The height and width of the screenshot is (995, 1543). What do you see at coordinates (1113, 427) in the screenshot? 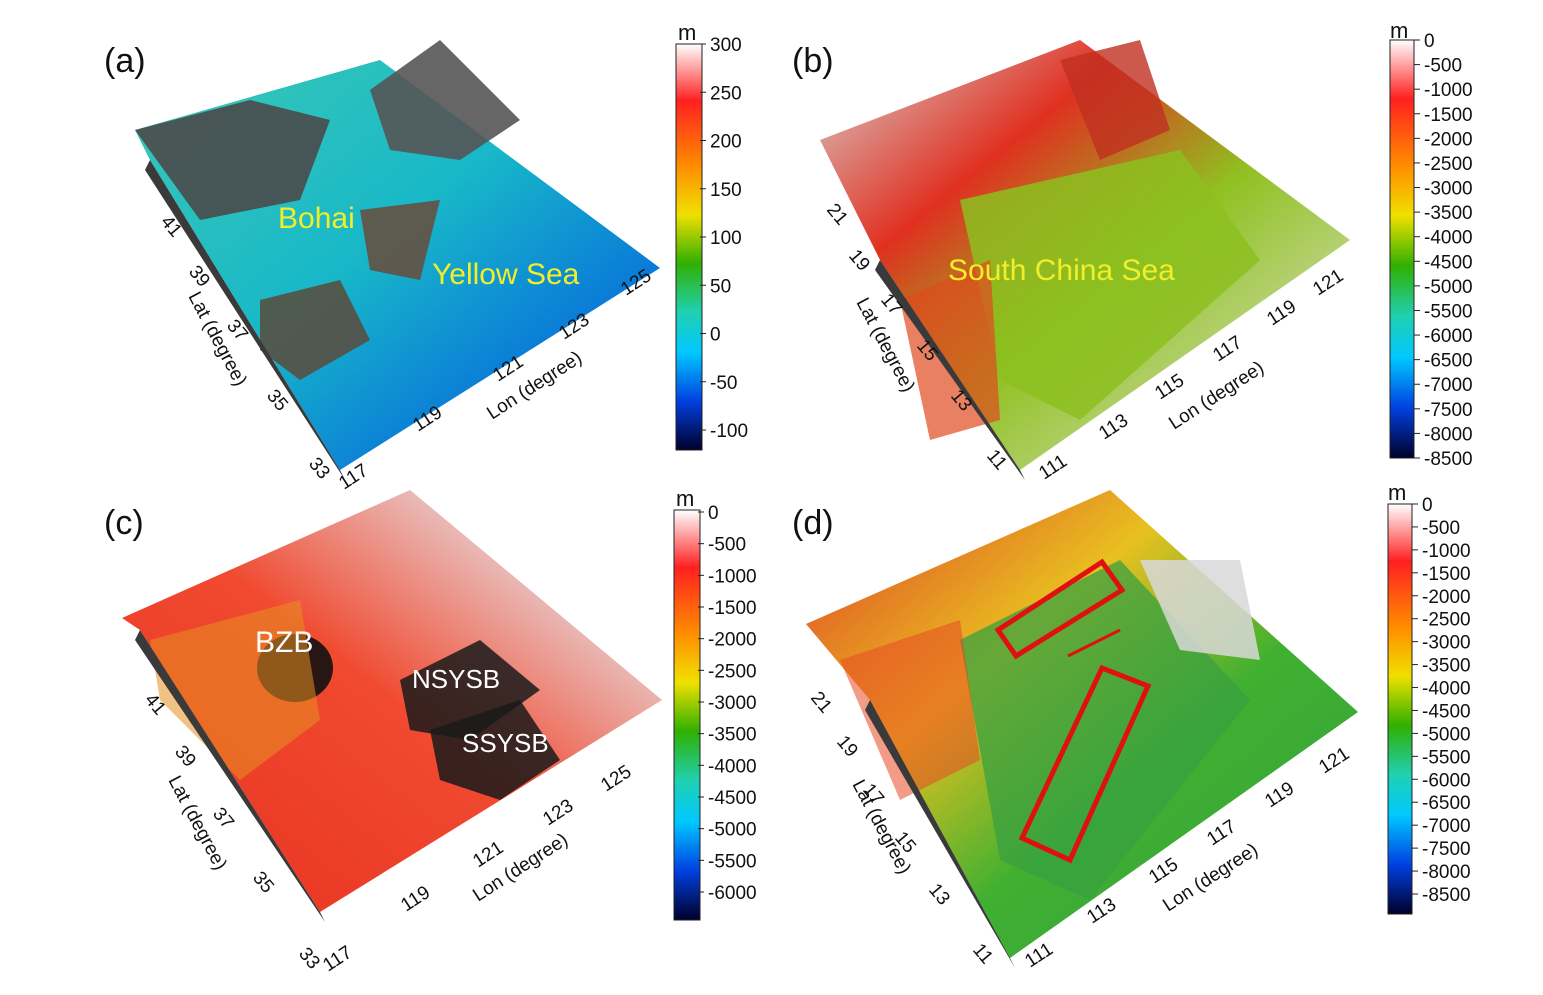
I see `lon-tick: 113` at bounding box center [1113, 427].